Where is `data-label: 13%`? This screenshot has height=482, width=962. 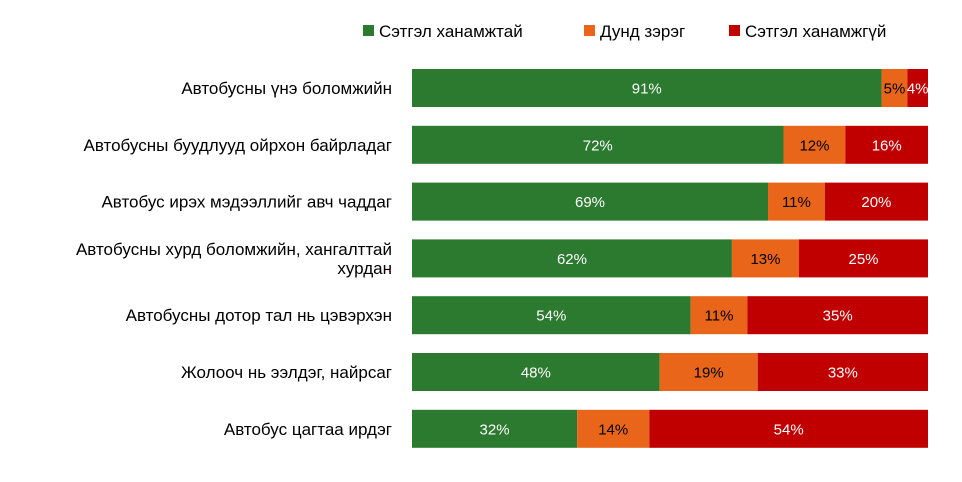
data-label: 13% is located at coordinates (765, 259).